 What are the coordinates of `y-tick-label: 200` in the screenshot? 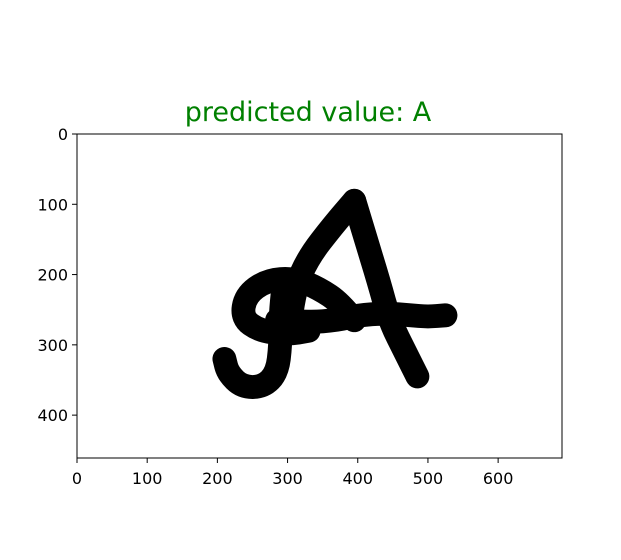 It's located at (52, 275).